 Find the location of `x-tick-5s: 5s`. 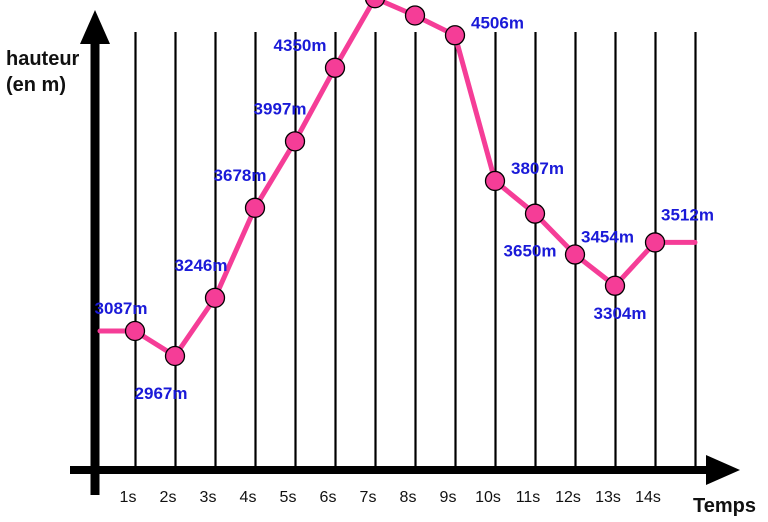

x-tick-5s: 5s is located at coordinates (288, 497).